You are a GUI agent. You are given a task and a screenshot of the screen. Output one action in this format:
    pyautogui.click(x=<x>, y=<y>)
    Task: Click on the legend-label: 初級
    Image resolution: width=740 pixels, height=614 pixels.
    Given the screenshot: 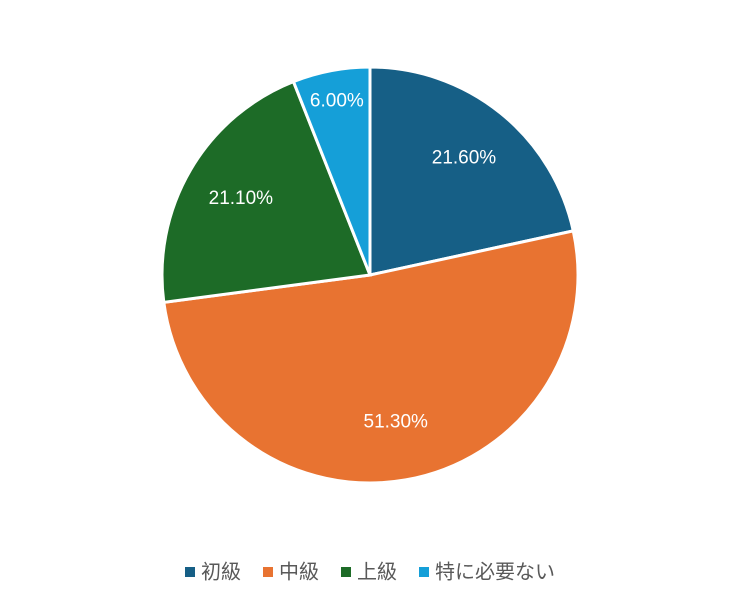 What is the action you would take?
    pyautogui.click(x=221, y=572)
    